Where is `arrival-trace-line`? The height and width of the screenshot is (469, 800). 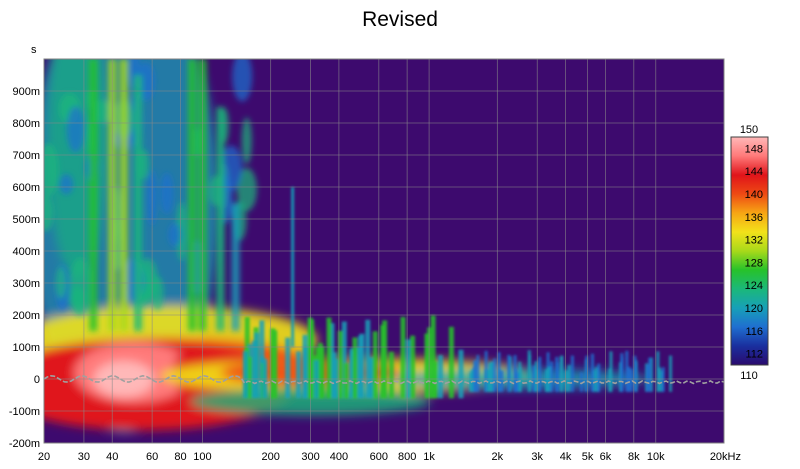 arrival-trace-line is located at coordinates (384, 379).